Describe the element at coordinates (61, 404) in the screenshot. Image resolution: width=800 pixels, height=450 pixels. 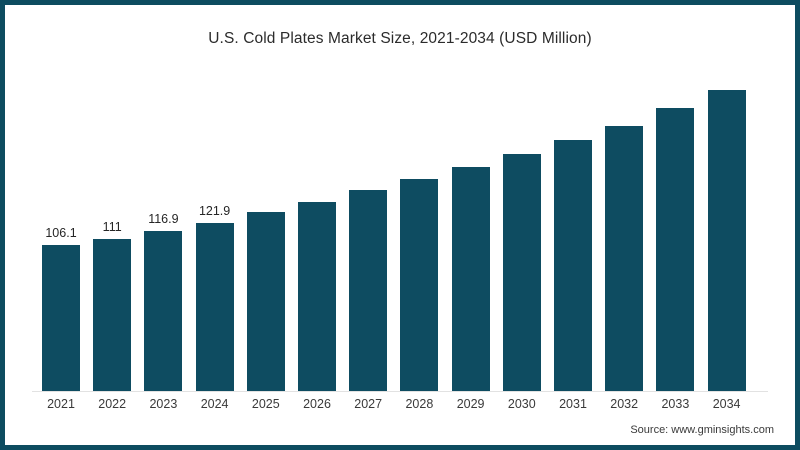
I see `x-axis-tick-2021: 2021` at that location.